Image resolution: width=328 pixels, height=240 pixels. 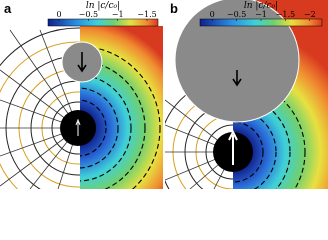 What do you see at coordinates (103, 22) in the screenshot?
I see `colorbar` at bounding box center [103, 22].